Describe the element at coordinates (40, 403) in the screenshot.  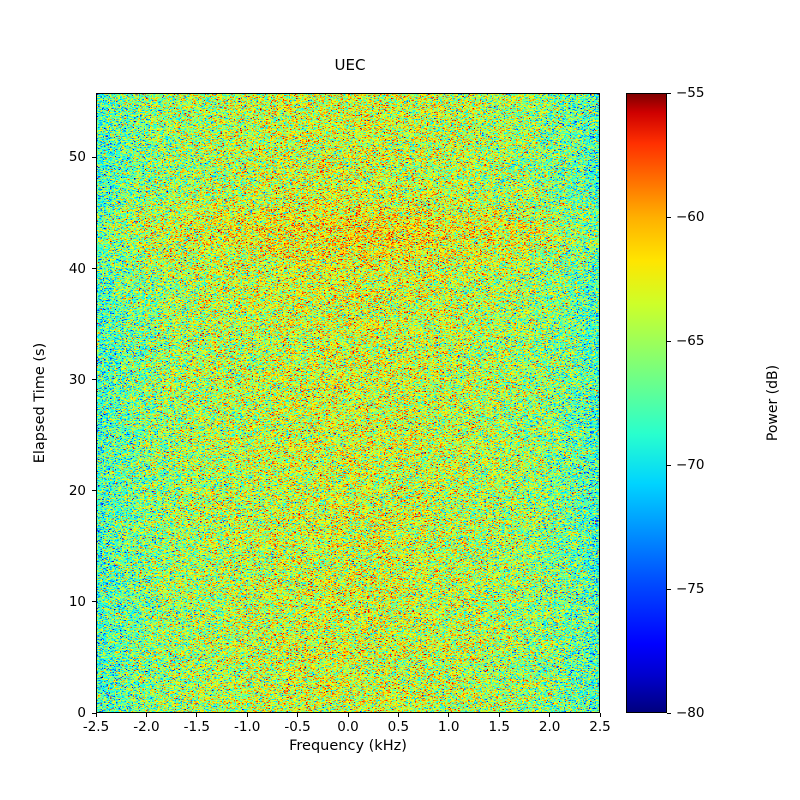
I see `y-axis-label: Elapsed Time (s)` at that location.